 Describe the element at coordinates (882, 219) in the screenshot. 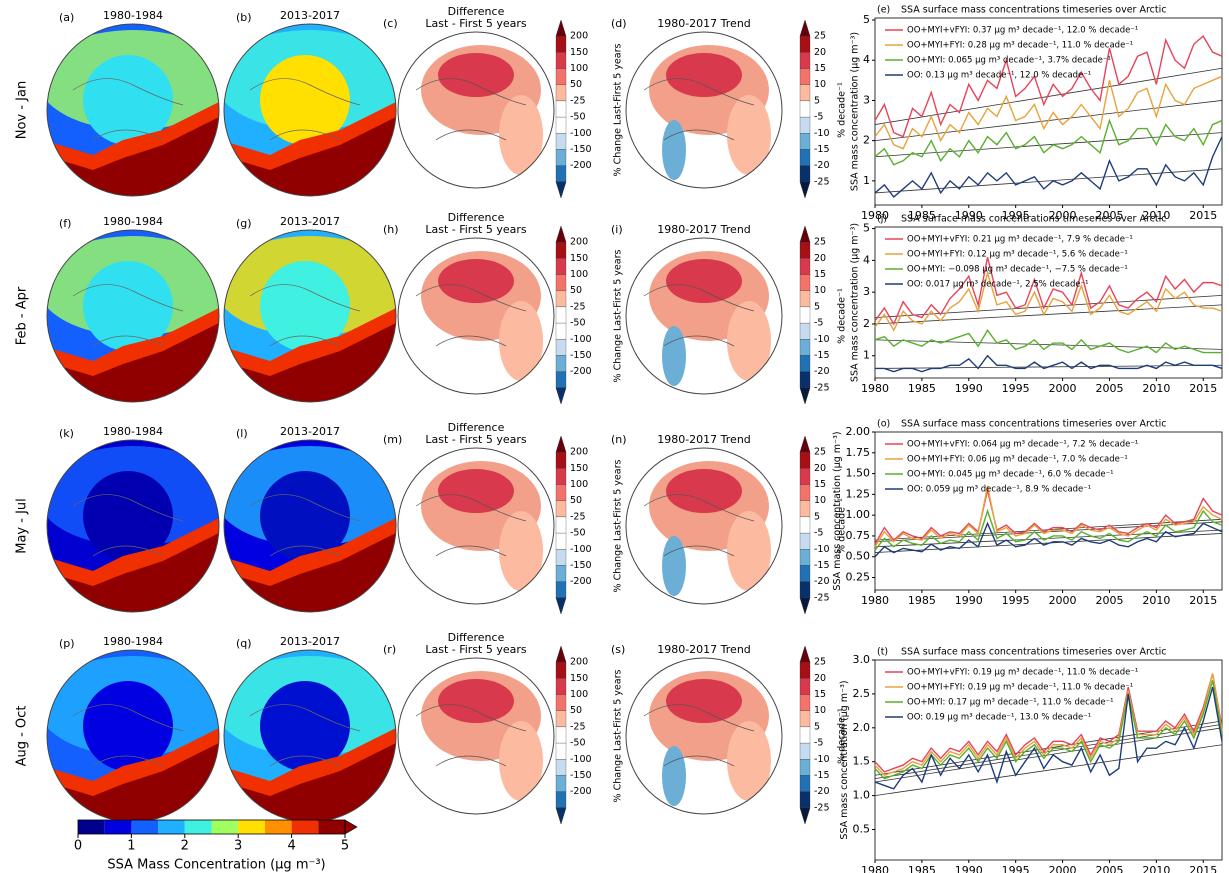

I see `panel-letter: (j)` at that location.